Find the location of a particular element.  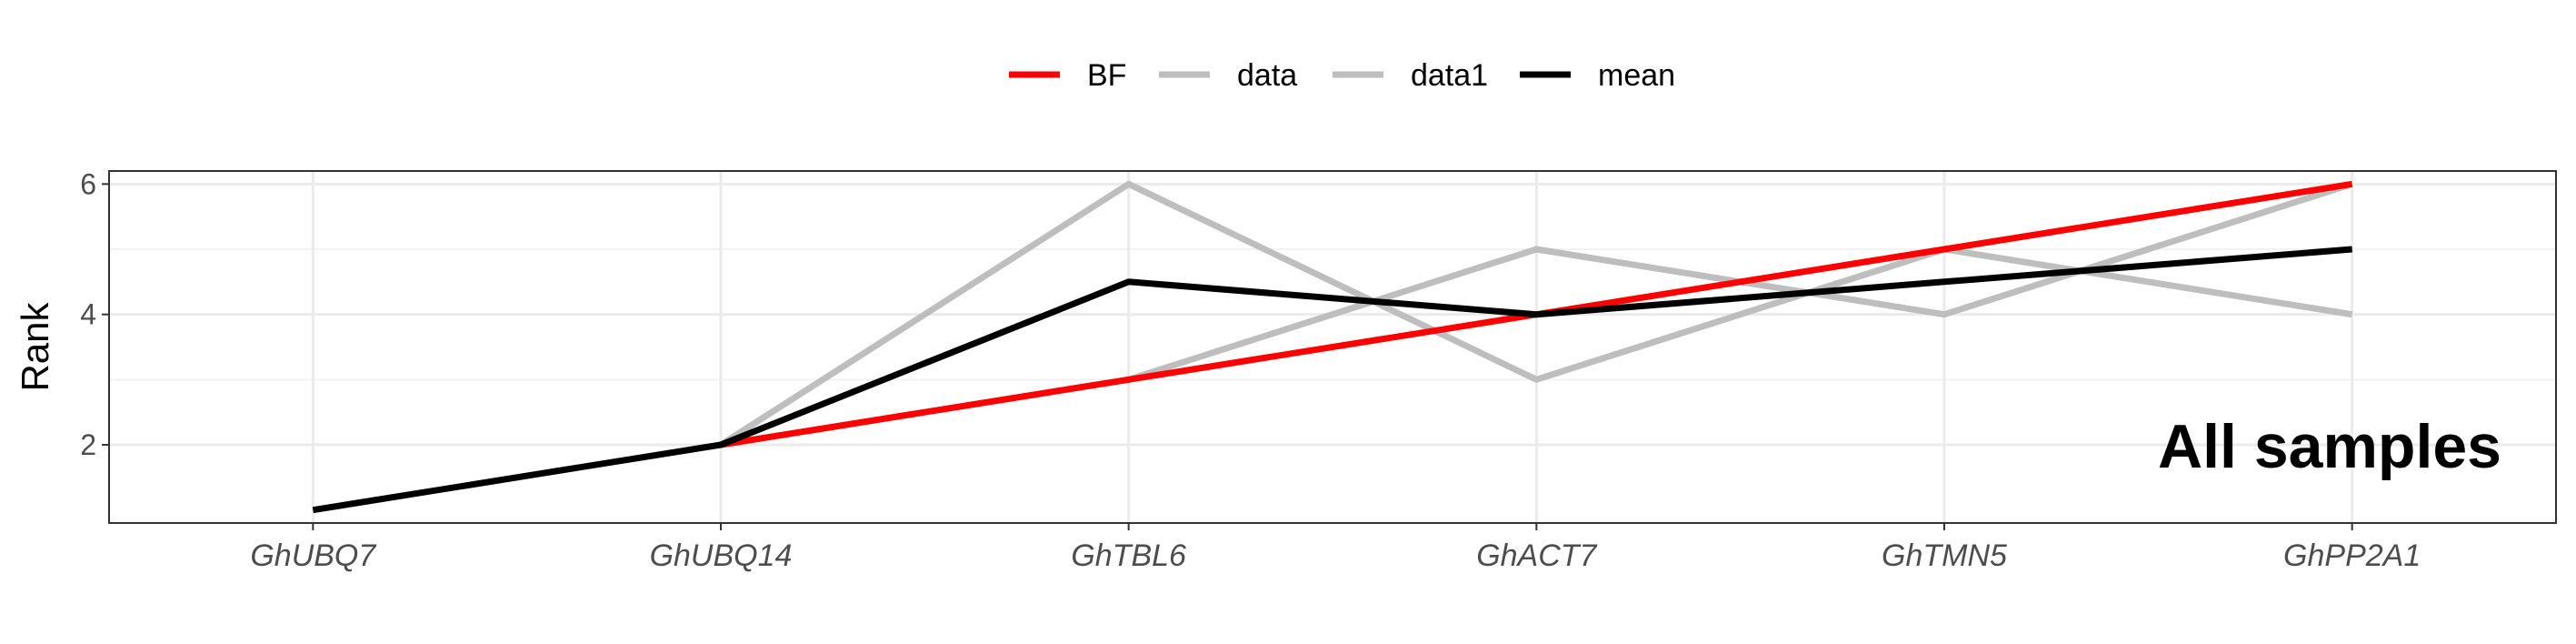

legend-label-BF: BF is located at coordinates (1106, 75).